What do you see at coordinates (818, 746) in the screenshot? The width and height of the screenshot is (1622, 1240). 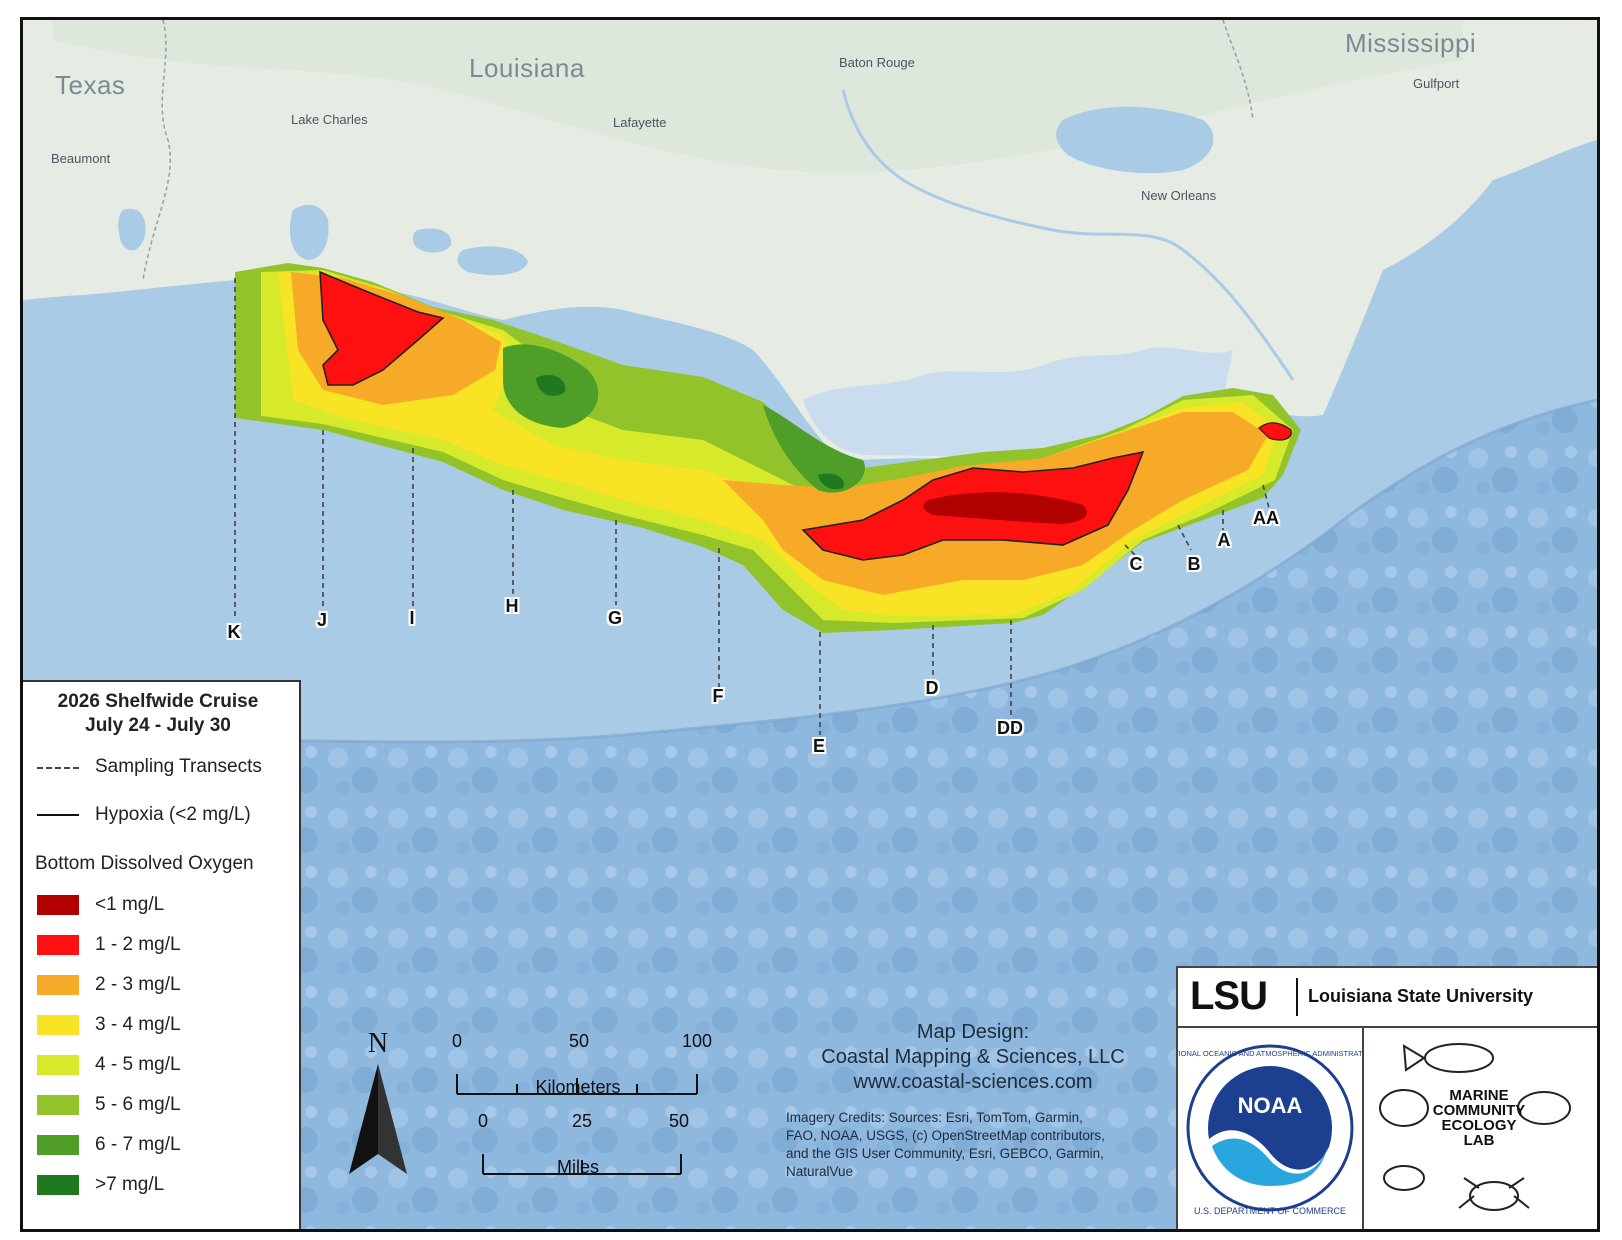 I see `transect-label-e: E` at bounding box center [818, 746].